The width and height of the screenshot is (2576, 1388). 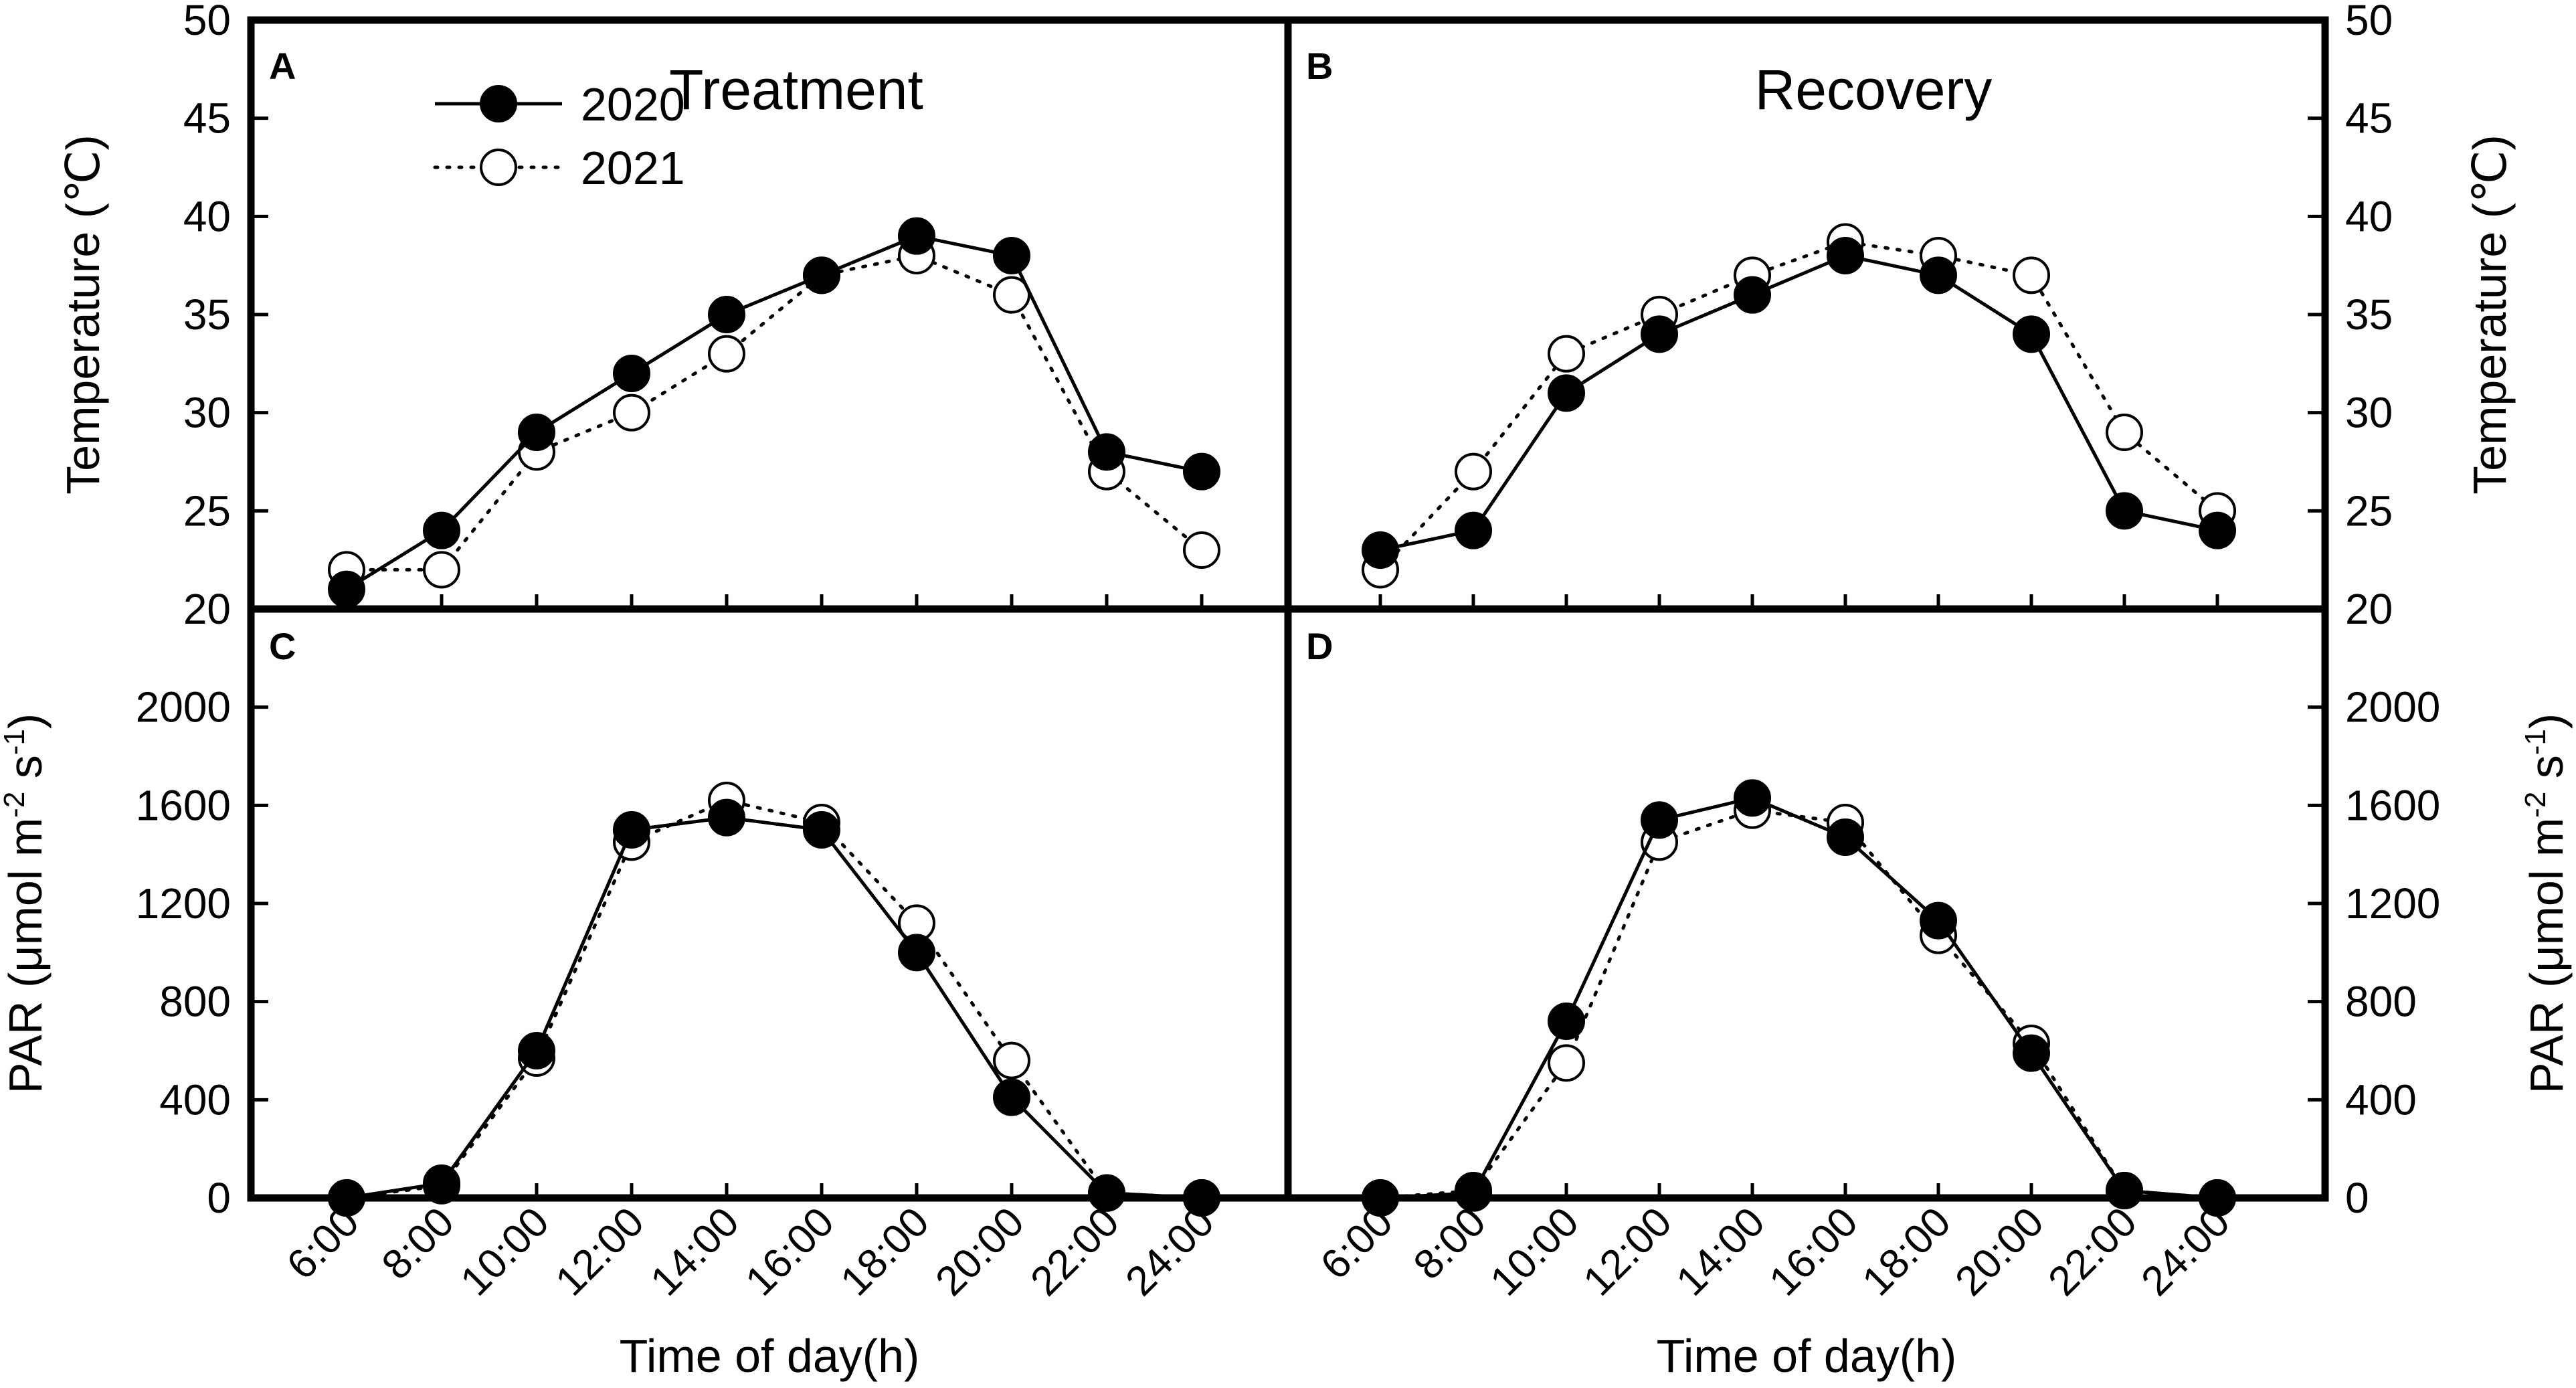 What do you see at coordinates (2369, 314) in the screenshot?
I see `ytick-label-b-35: 35` at bounding box center [2369, 314].